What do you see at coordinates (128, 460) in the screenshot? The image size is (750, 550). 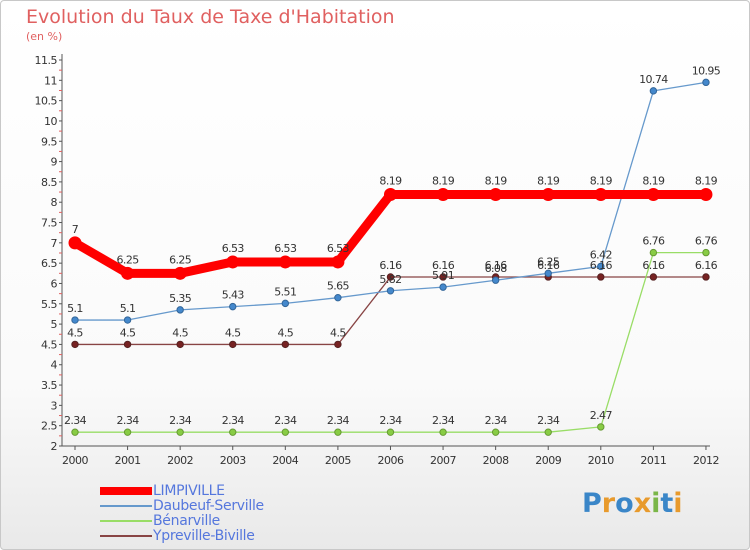 I see `x-tick-label: 2001` at bounding box center [128, 460].